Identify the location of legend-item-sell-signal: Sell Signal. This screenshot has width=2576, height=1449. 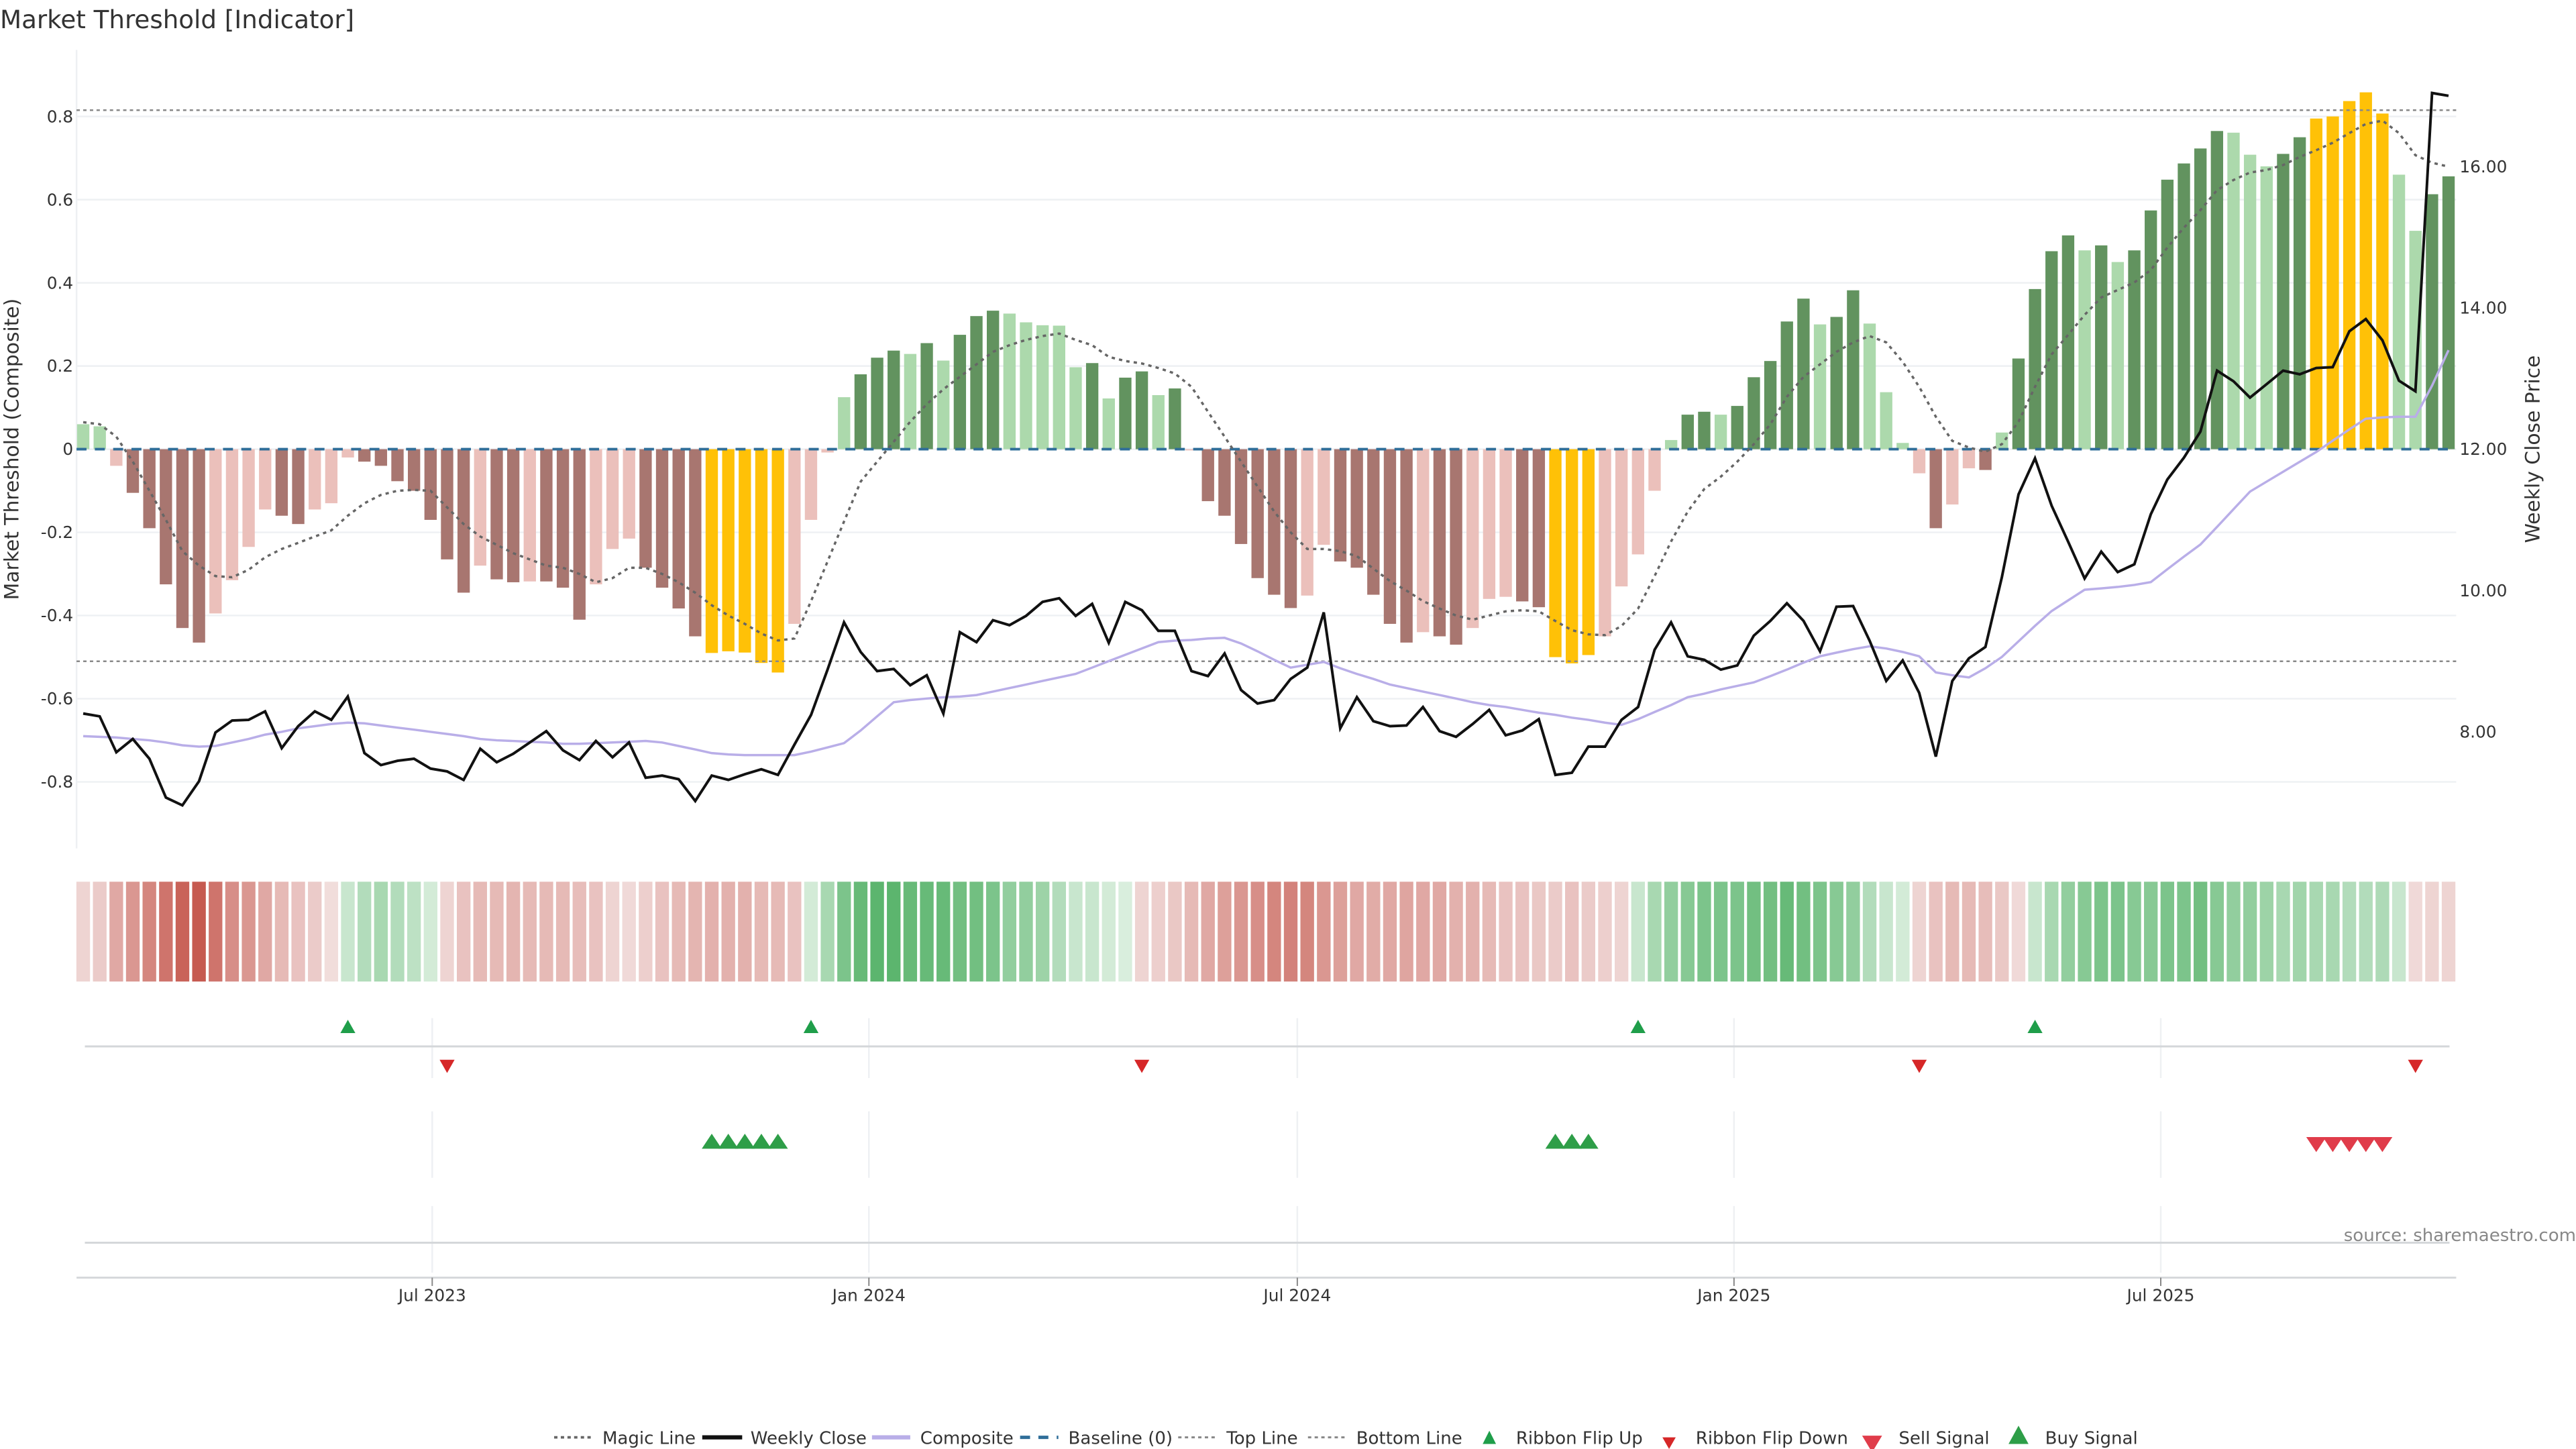
(1926, 1439).